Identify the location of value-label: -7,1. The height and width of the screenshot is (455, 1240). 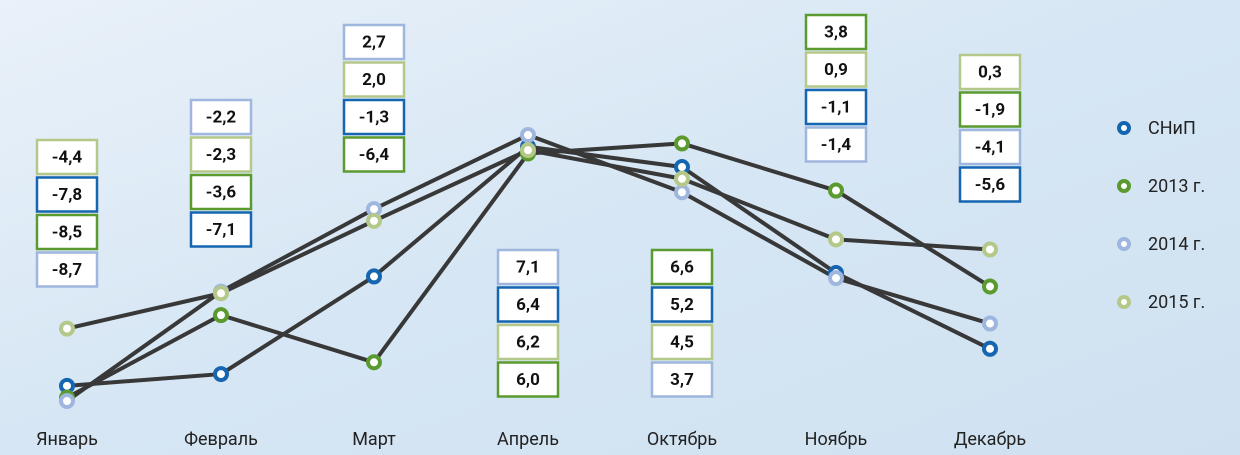
(221, 230).